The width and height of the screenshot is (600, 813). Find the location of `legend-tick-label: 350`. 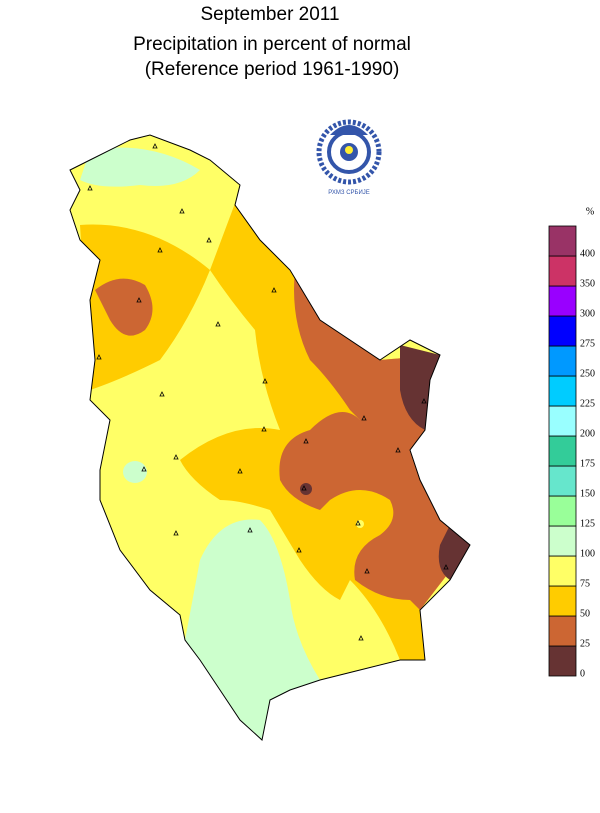

legend-tick-label: 350 is located at coordinates (587, 283).